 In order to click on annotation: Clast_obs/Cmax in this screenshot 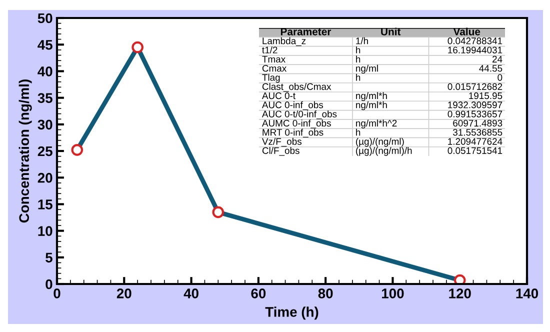, I will do `click(297, 87)`.